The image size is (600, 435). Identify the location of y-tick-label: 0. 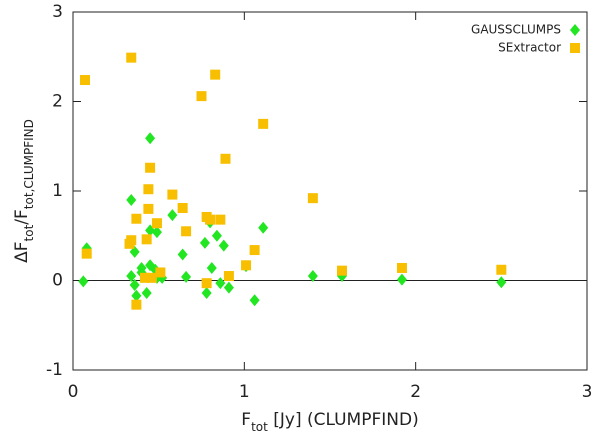
(57, 281).